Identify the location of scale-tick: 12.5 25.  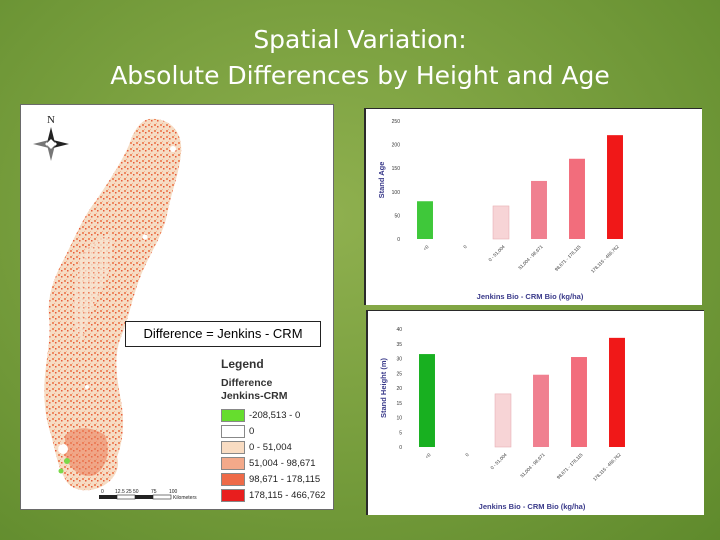
(123, 492).